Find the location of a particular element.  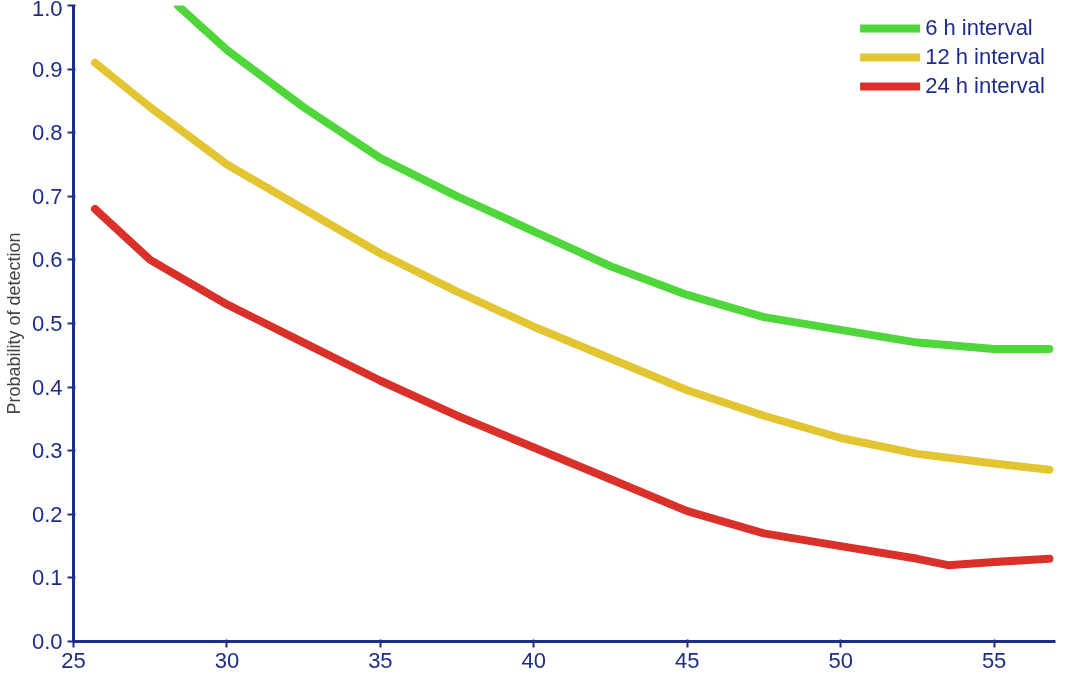

y-tick-label: 0.4 is located at coordinates (47, 387).